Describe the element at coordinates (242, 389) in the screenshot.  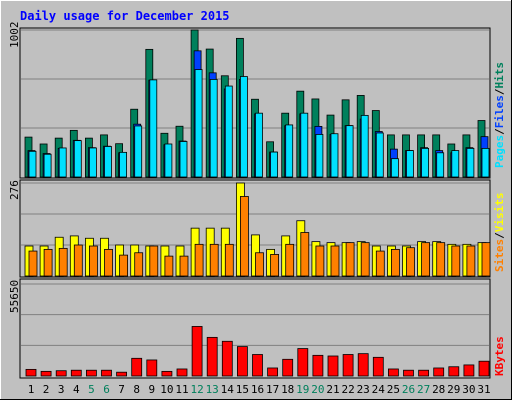
I see `day-label: 15` at that location.